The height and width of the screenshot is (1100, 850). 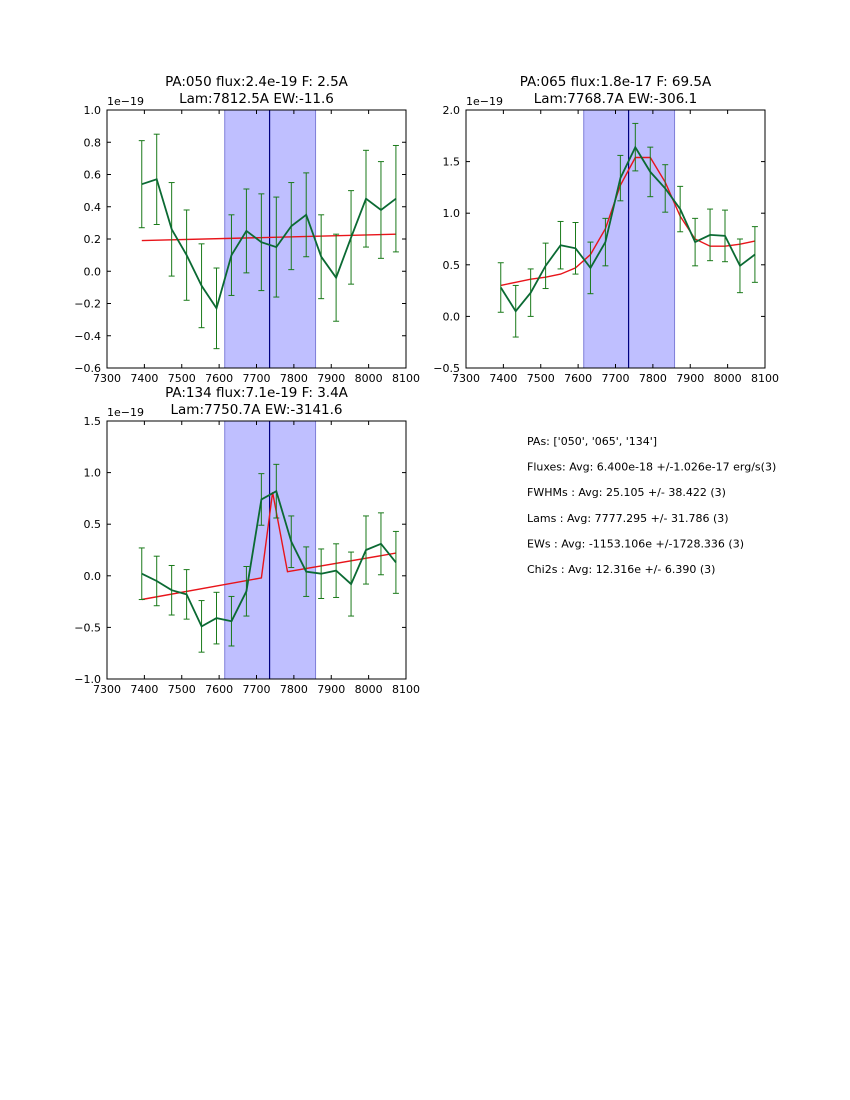 I want to click on y-tick-label: 0.4, so click(x=93, y=207).